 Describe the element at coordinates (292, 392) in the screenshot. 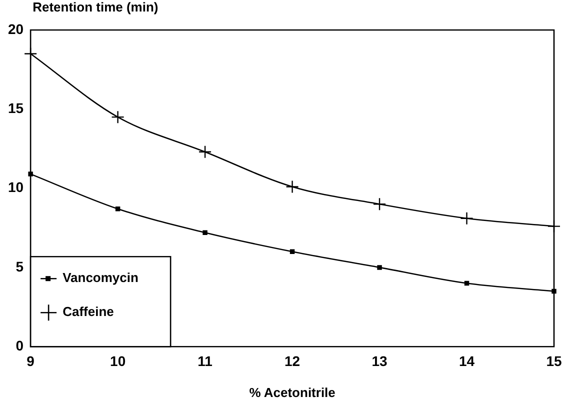

I see `x-axis-title: % Acetonitrile` at that location.